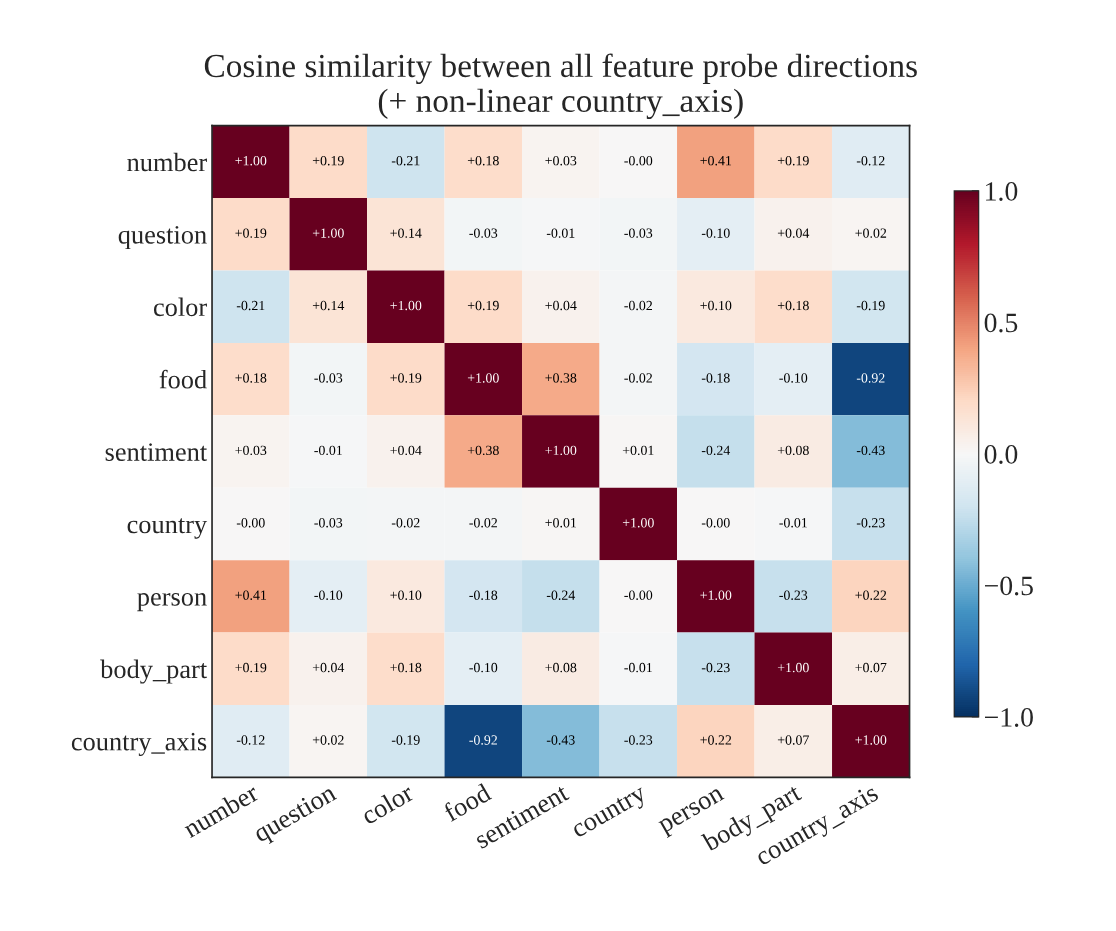 The width and height of the screenshot is (1116, 931). I want to click on y-tick-label: body_part, so click(154, 671).